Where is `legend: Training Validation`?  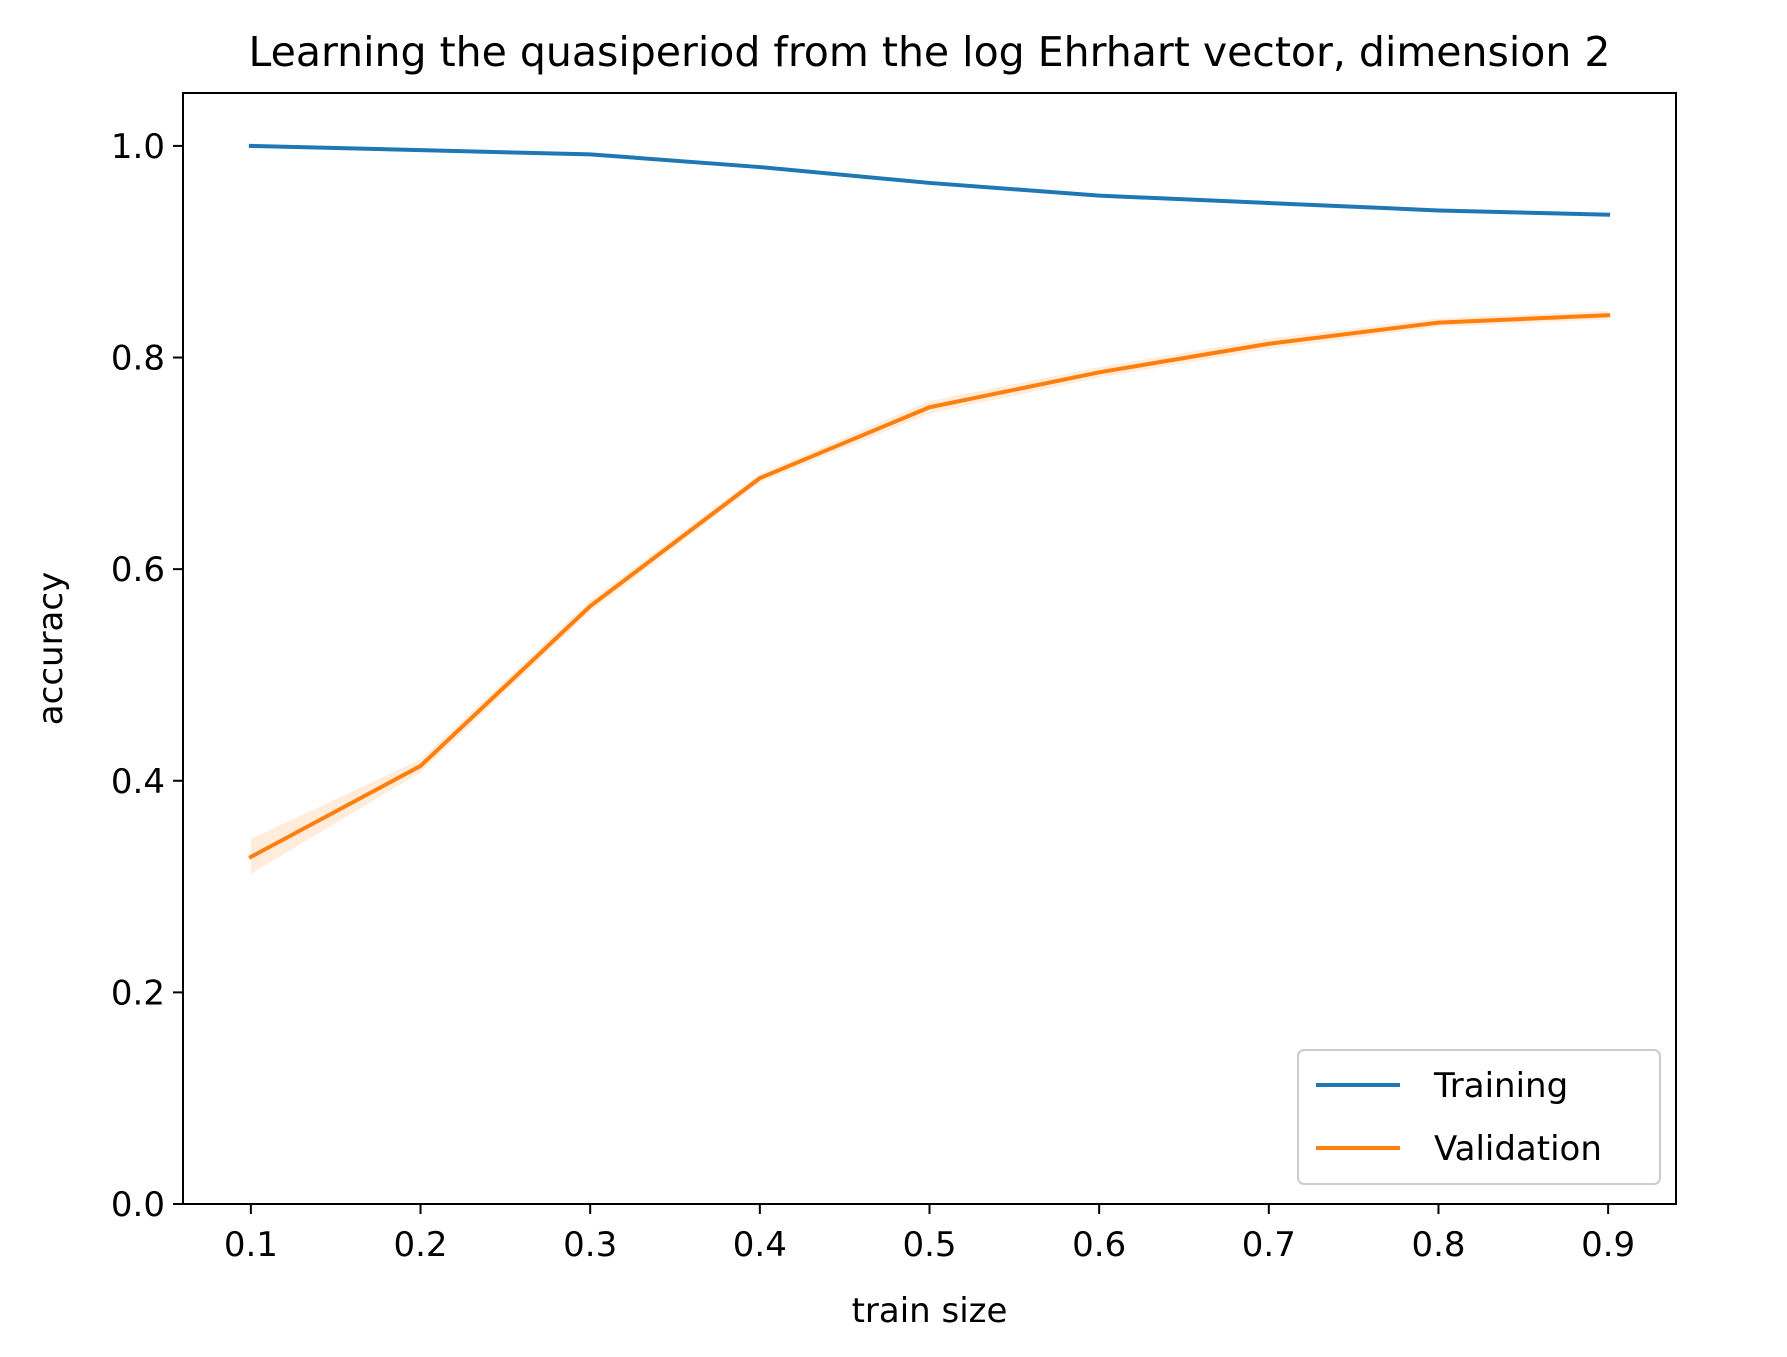 legend: Training Validation is located at coordinates (1479, 1117).